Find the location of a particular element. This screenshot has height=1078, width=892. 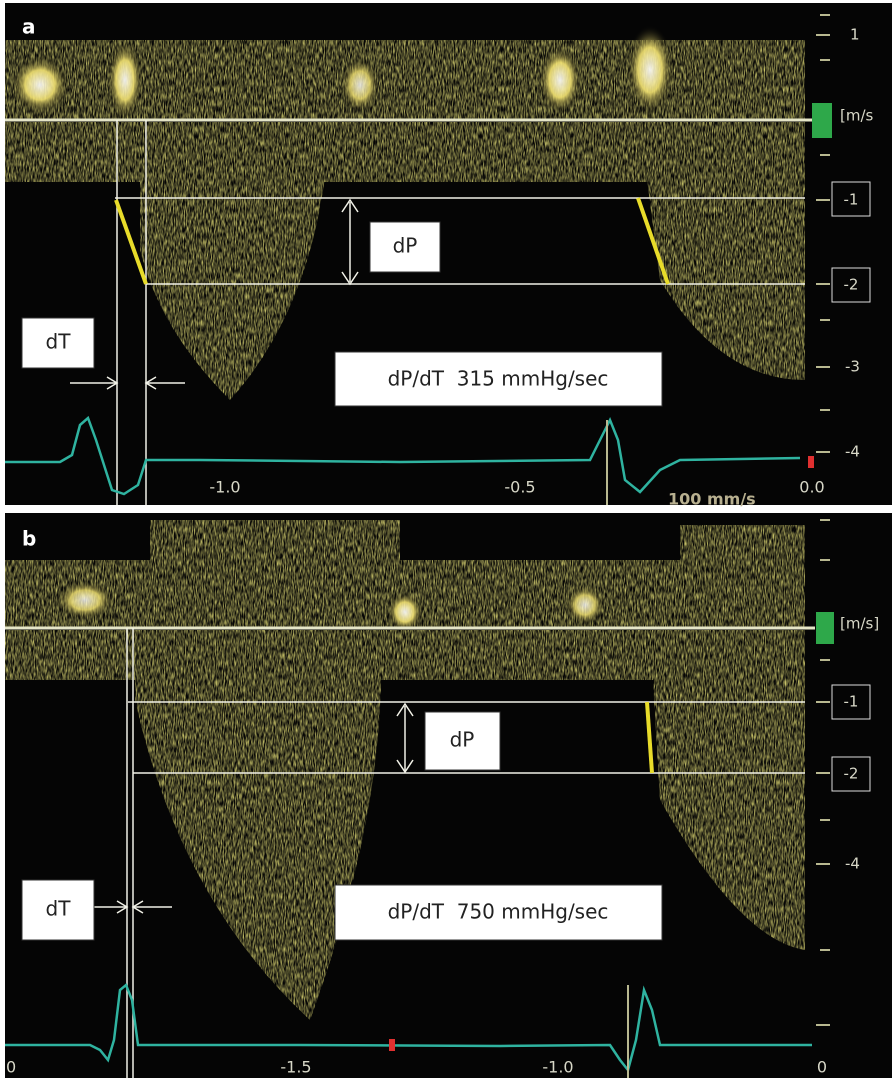

scale-label: -3 is located at coordinates (852, 367).